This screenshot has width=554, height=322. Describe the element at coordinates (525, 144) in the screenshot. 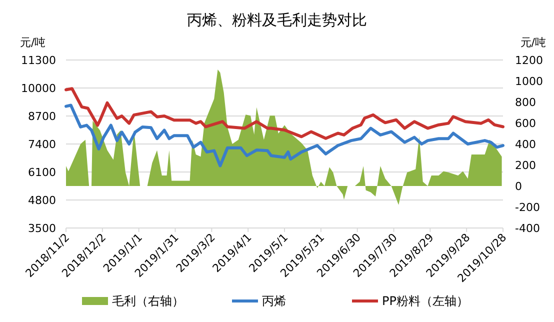

I see `y2-tick-label: 400` at that location.